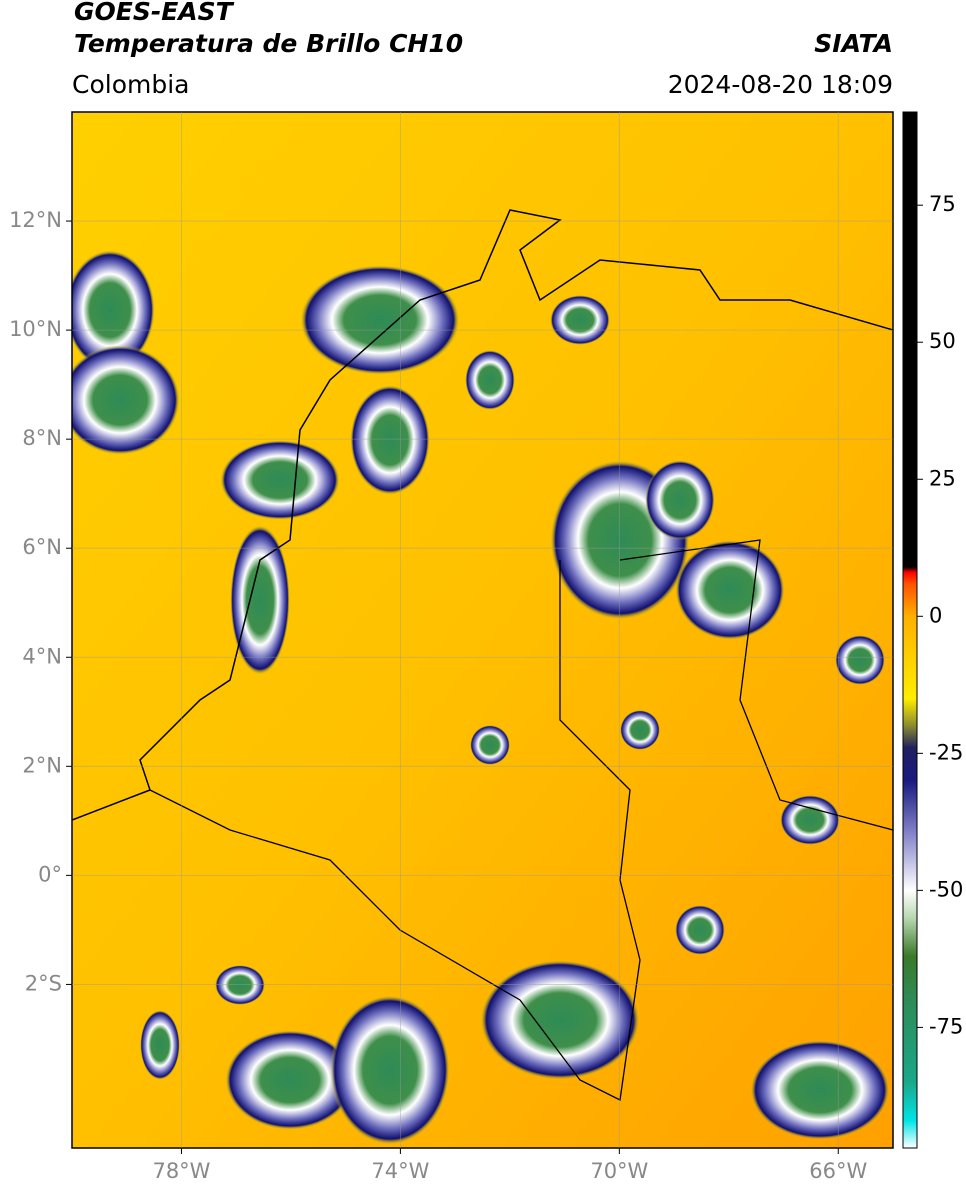 Image resolution: width=966 pixels, height=1194 pixels. Describe the element at coordinates (42, 765) in the screenshot. I see `y-tick-label: 2°N` at that location.